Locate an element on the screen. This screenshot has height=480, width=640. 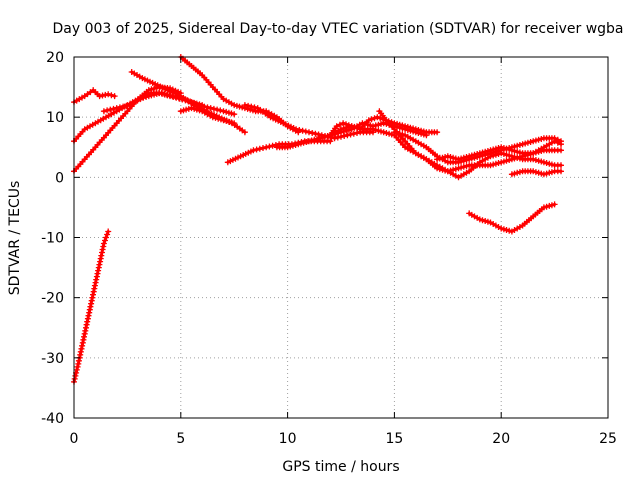
y-tick-label: -10 is located at coordinates (52, 239).